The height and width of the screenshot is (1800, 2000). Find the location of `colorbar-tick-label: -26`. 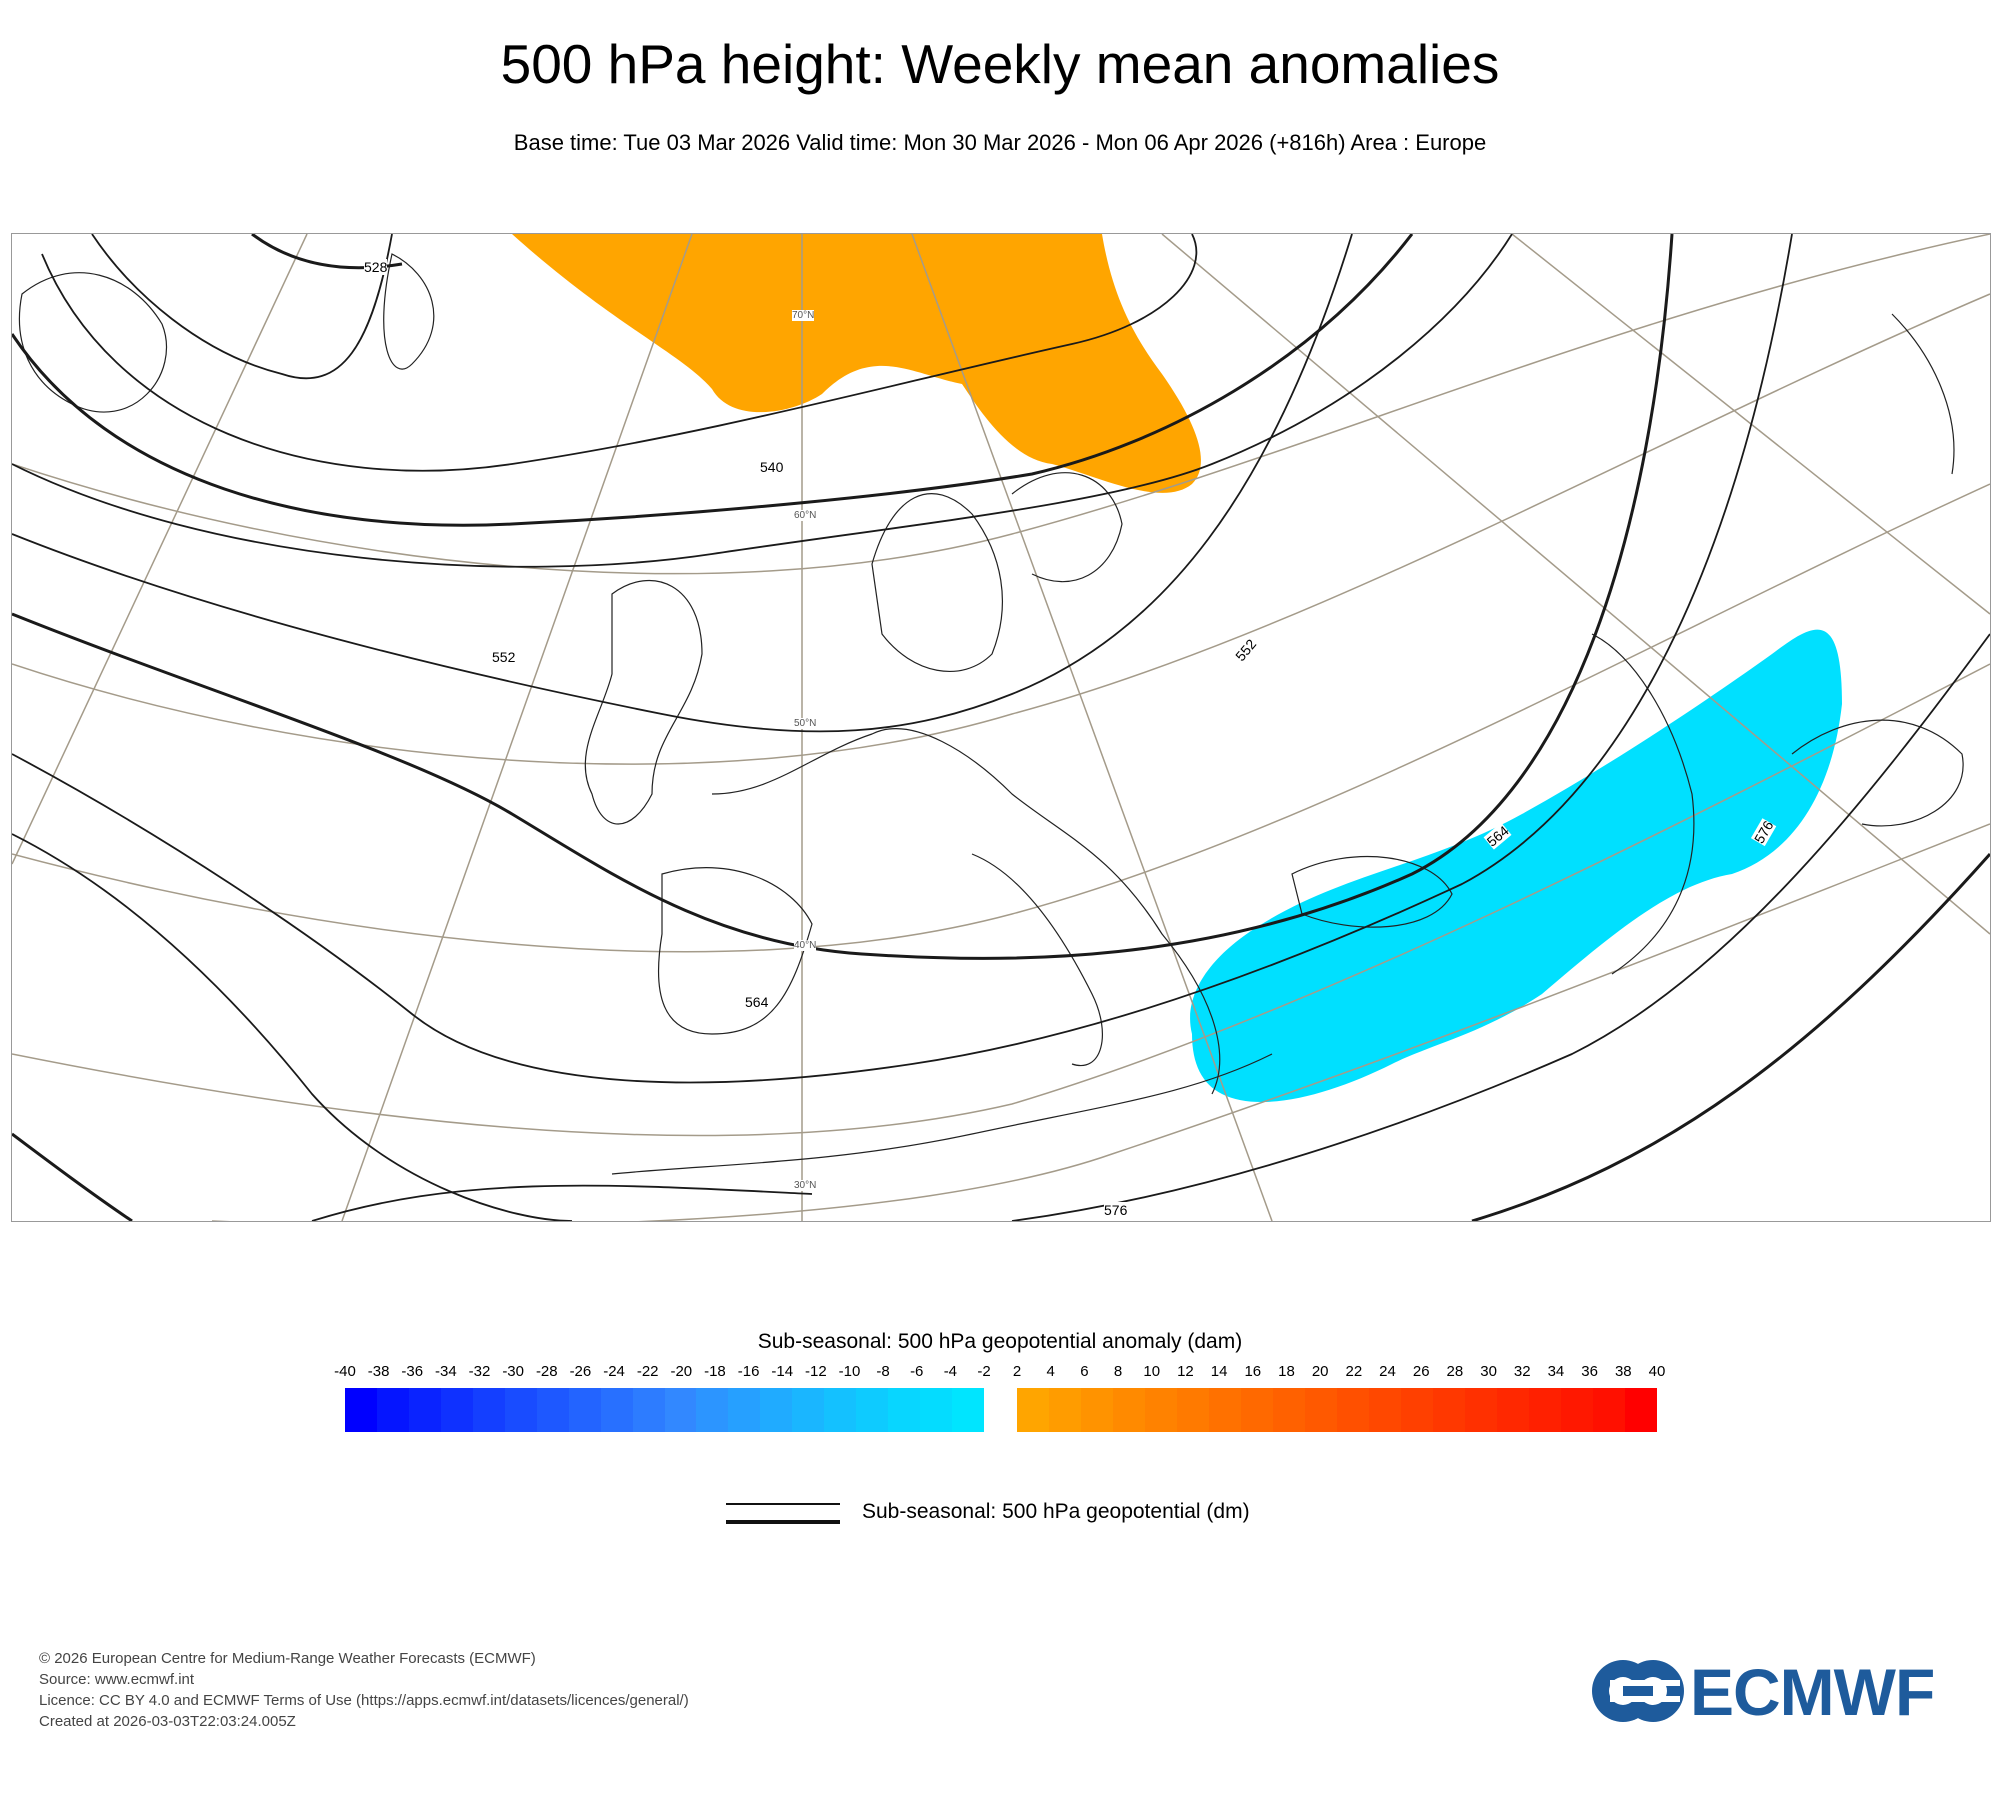

colorbar-tick-label: -26 is located at coordinates (580, 1371).